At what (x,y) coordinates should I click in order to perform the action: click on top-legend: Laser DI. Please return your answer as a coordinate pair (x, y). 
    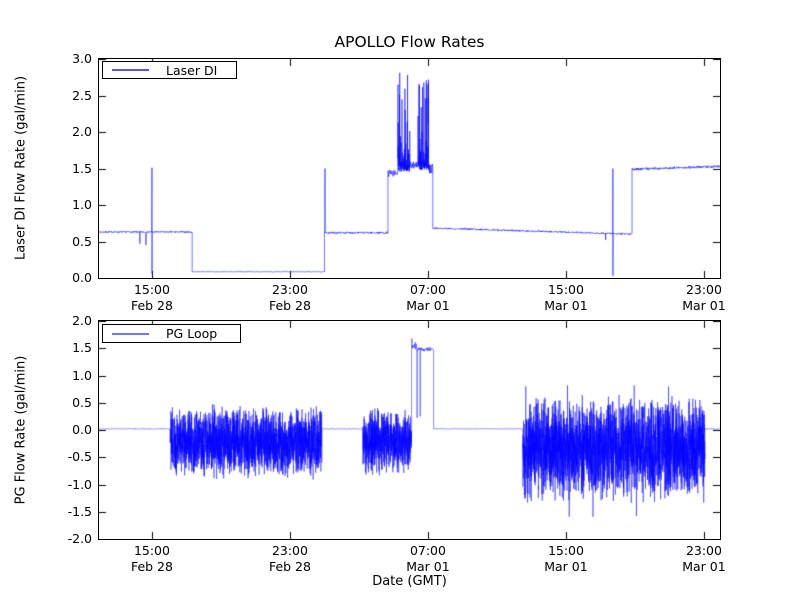
    Looking at the image, I should click on (169, 70).